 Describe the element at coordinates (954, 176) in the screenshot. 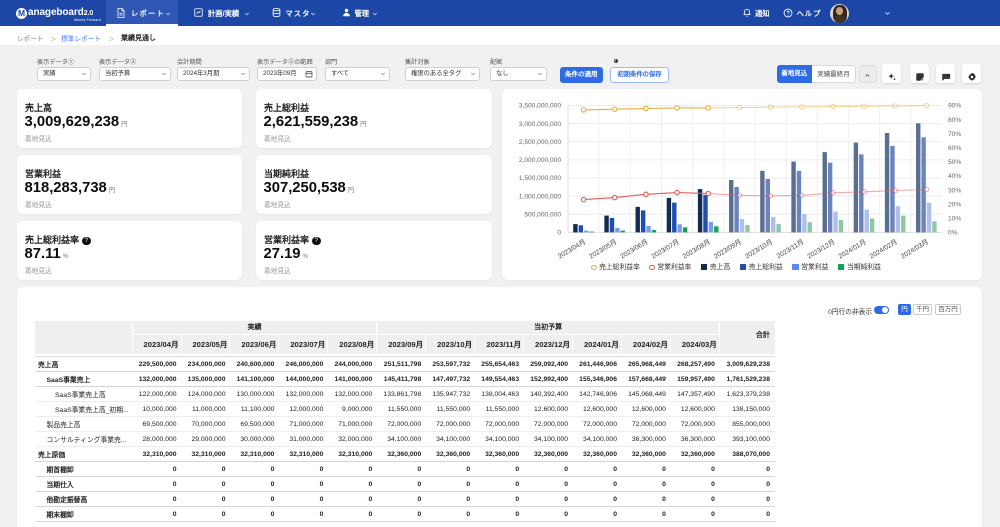

I see `svg-text: 40%` at that location.